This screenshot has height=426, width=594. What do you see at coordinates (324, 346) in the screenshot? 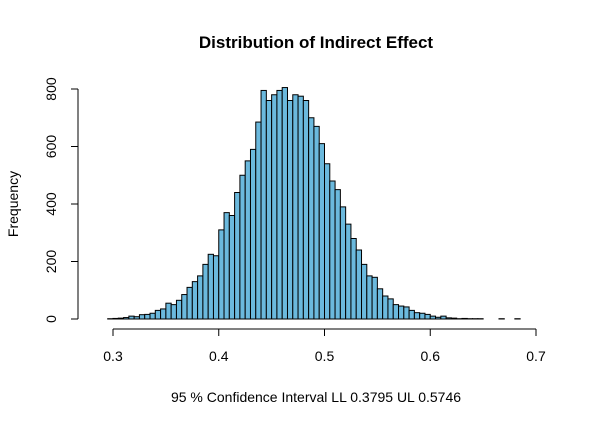
I see `x-axis: 0.3 0.4 0.5 0.6 0.7` at bounding box center [324, 346].